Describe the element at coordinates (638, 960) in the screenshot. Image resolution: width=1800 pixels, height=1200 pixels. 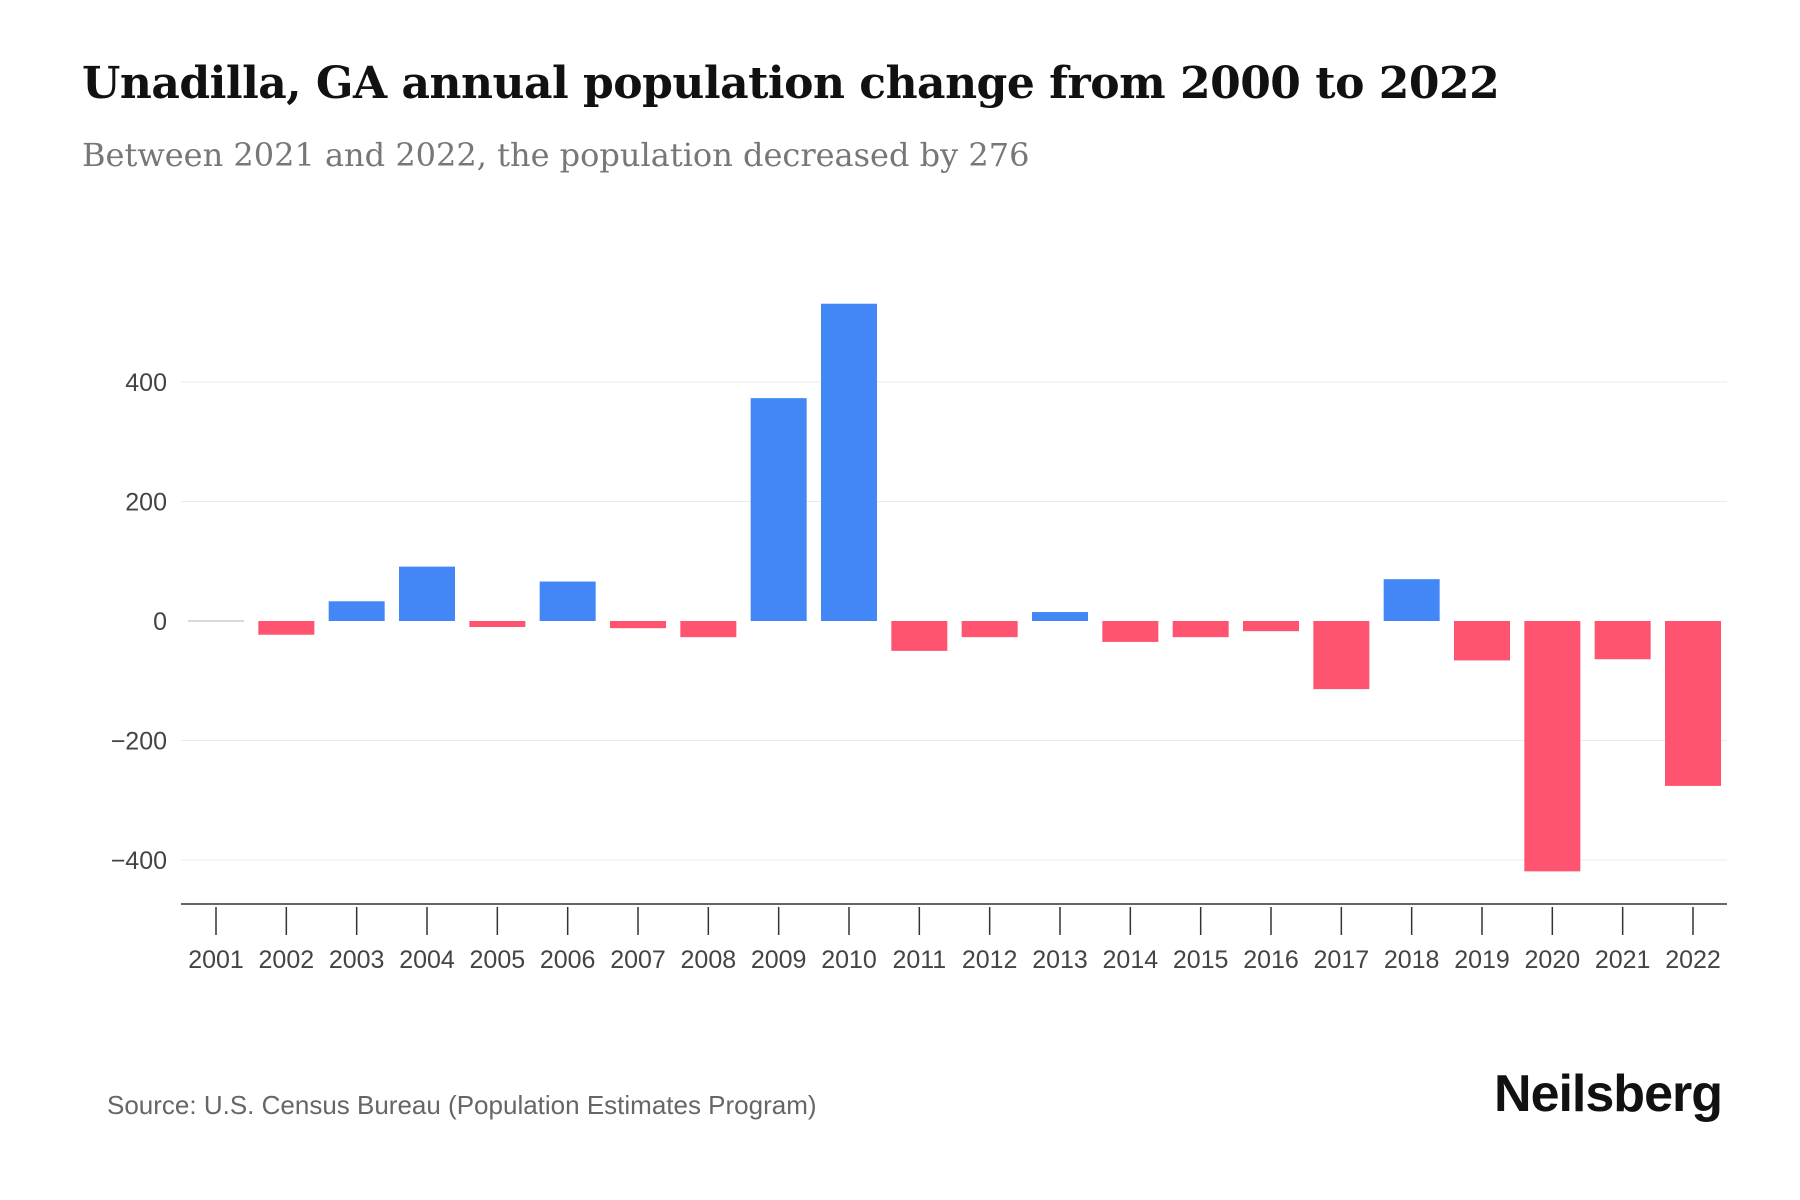
I see `x-tick-label: 2007` at that location.